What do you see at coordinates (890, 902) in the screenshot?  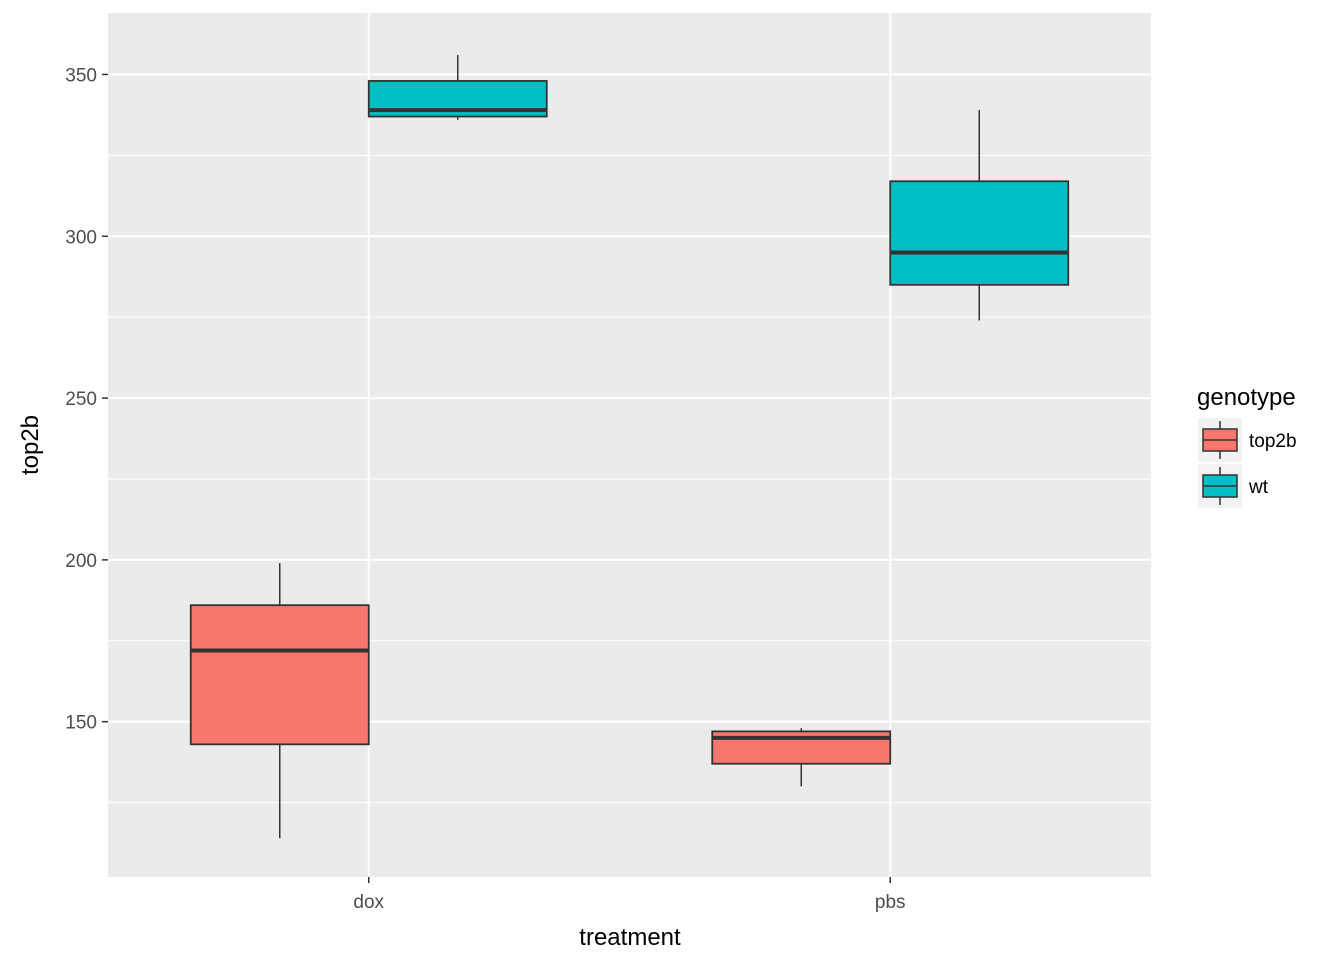 I see `x-tick-label: pbs` at bounding box center [890, 902].